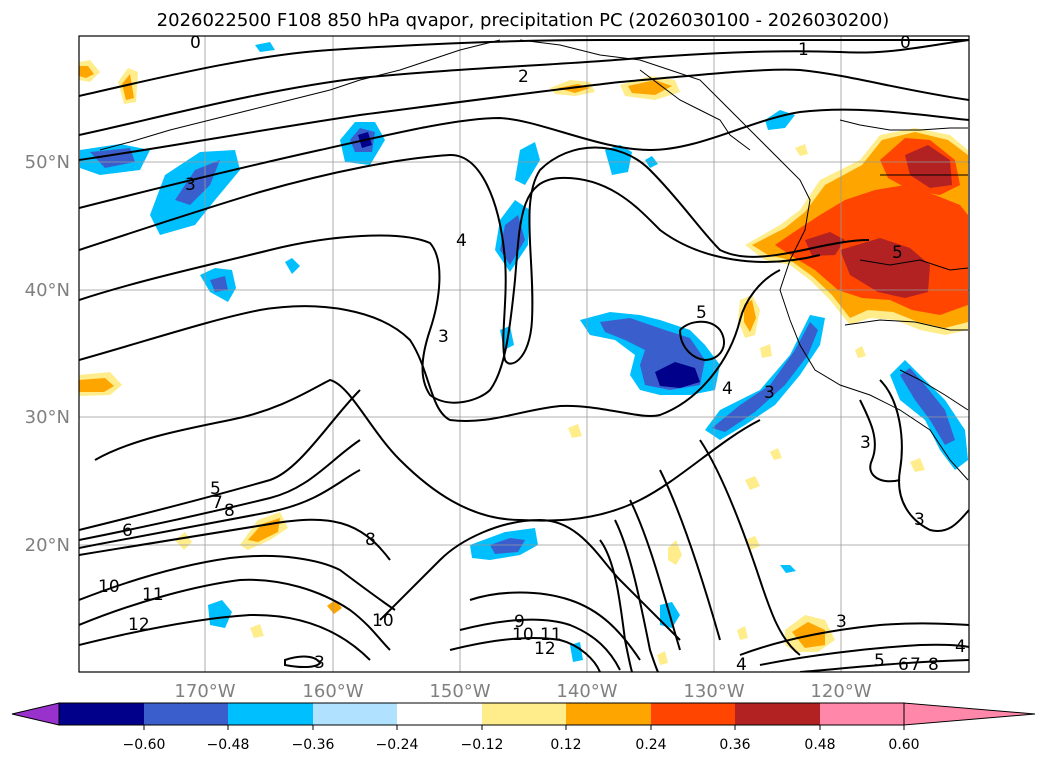 Image resolution: width=1047 pixels, height=765 pixels. Describe the element at coordinates (519, 622) in the screenshot. I see `contour-label: 9` at that location.